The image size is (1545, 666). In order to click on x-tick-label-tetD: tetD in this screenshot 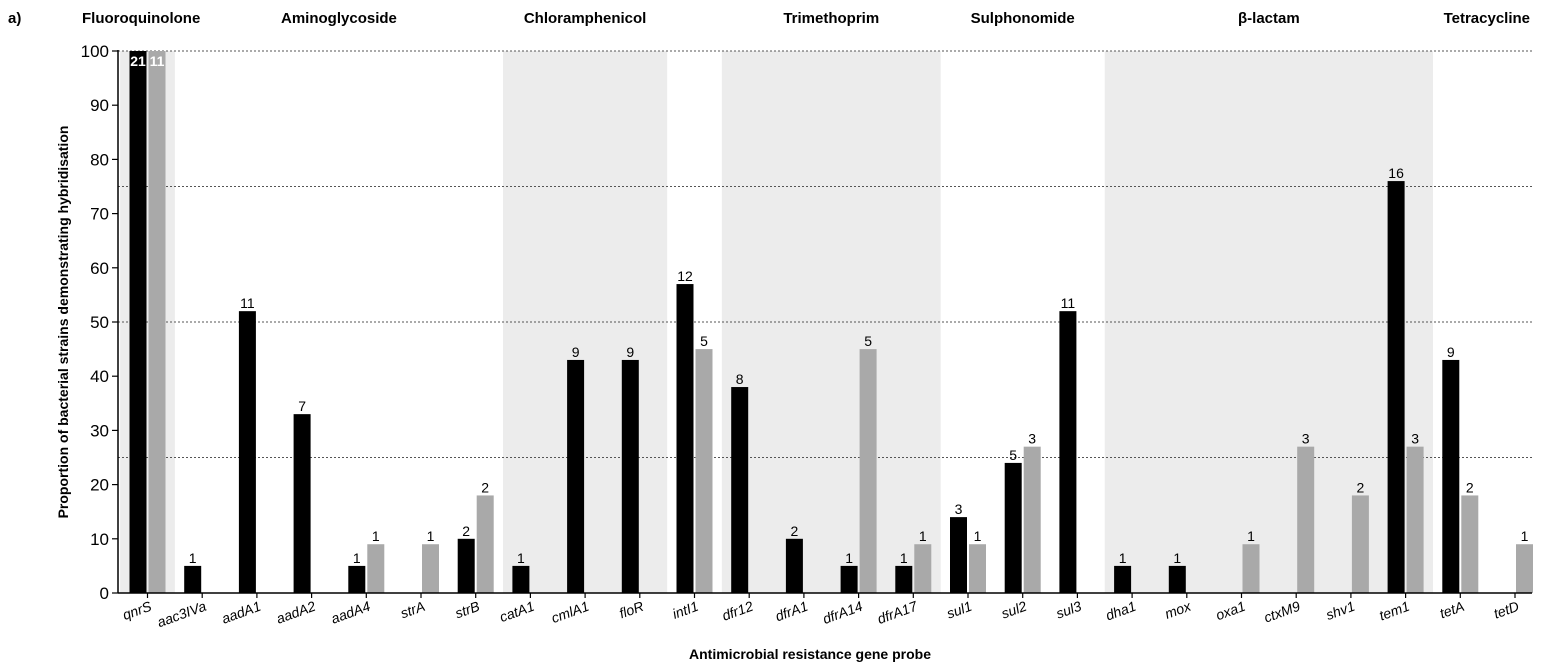, I will do `click(1506, 610)`.